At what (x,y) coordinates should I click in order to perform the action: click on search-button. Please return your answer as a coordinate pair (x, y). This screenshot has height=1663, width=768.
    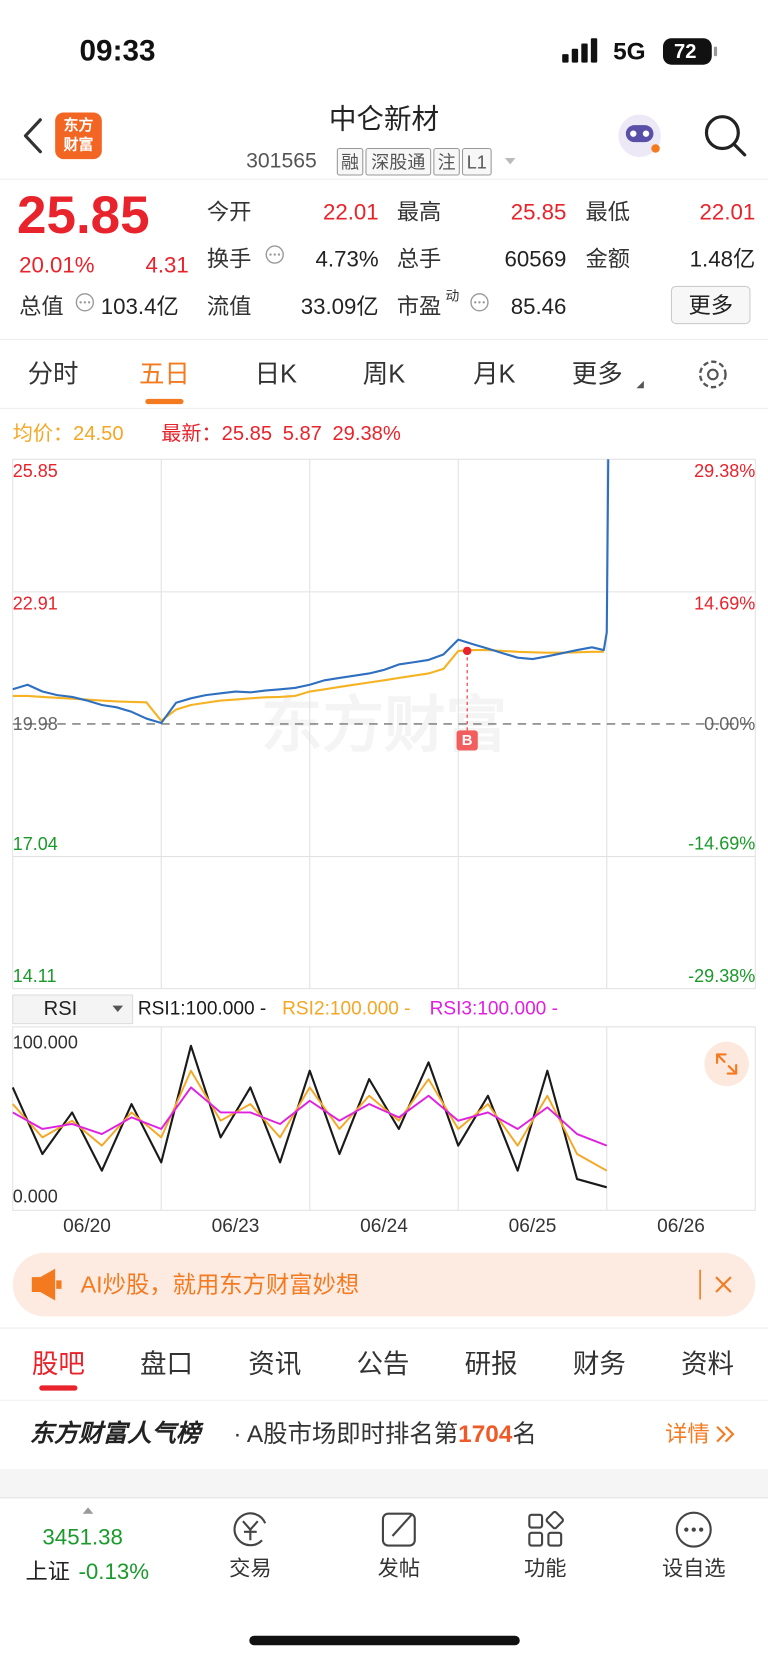
    Looking at the image, I should click on (725, 136).